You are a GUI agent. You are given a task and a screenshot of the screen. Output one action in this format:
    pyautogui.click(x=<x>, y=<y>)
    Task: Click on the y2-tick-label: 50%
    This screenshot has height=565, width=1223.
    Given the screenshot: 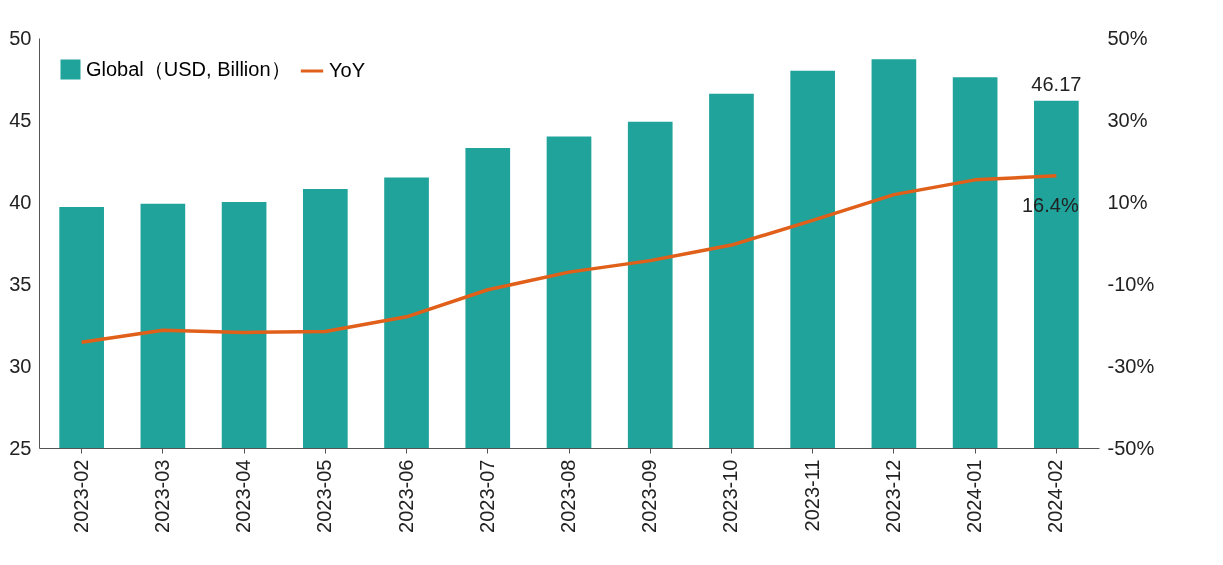 What is the action you would take?
    pyautogui.click(x=1127, y=37)
    